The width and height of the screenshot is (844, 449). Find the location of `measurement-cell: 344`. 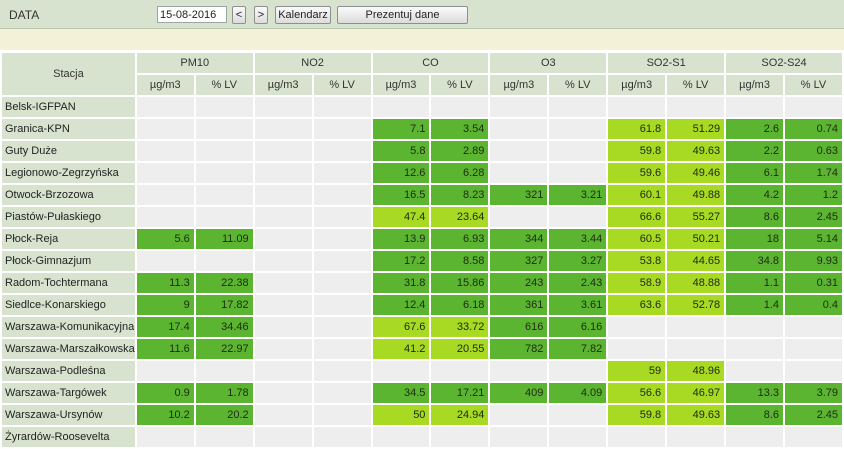

measurement-cell: 344 is located at coordinates (519, 239).